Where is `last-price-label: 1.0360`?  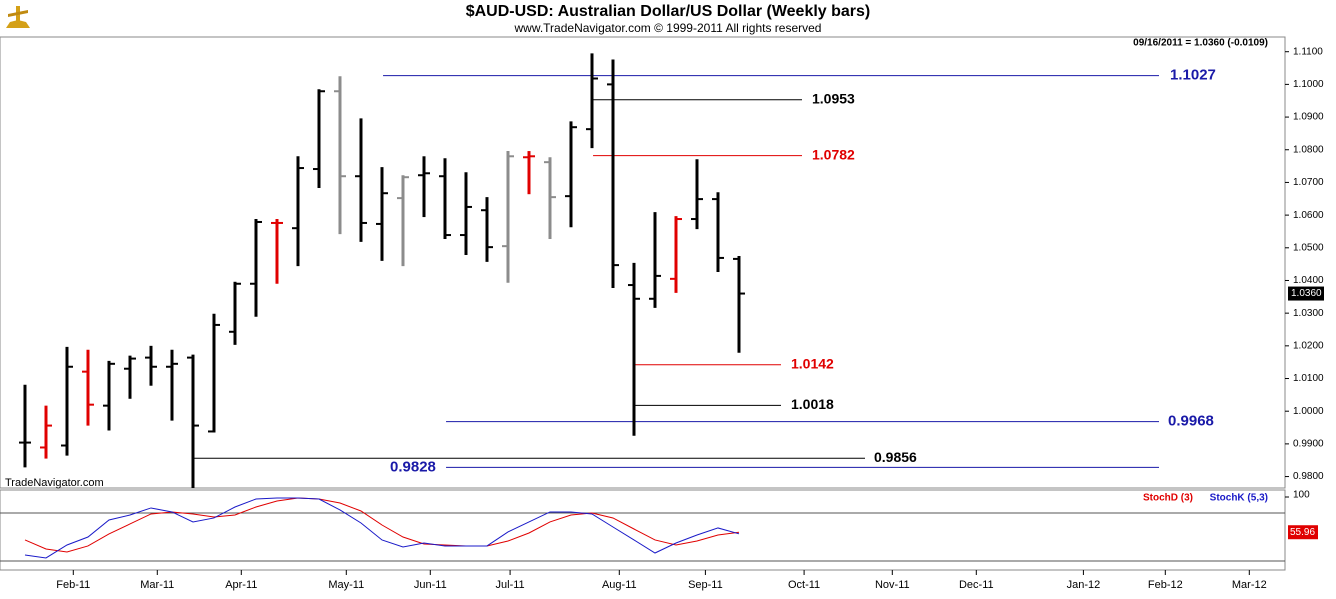
last-price-label: 1.0360 is located at coordinates (1306, 293).